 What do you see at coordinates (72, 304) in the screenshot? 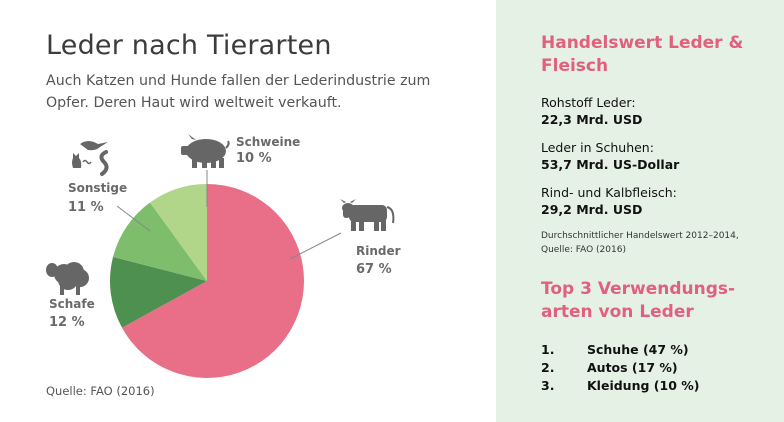
I see `slice-label-schafe: Schafe` at bounding box center [72, 304].